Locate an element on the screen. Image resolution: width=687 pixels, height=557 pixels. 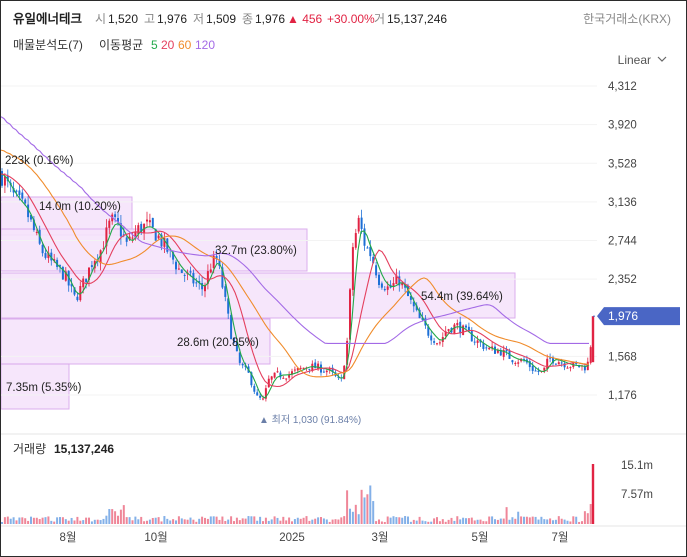
scale-toggle: Linear is located at coordinates (634, 60).